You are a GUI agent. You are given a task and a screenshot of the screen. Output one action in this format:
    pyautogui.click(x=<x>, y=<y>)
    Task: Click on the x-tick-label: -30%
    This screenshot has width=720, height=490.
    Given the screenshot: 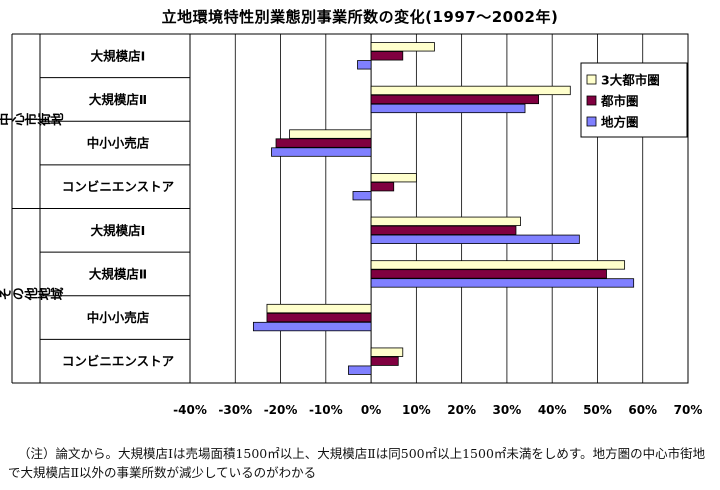 What is the action you would take?
    pyautogui.click(x=235, y=410)
    